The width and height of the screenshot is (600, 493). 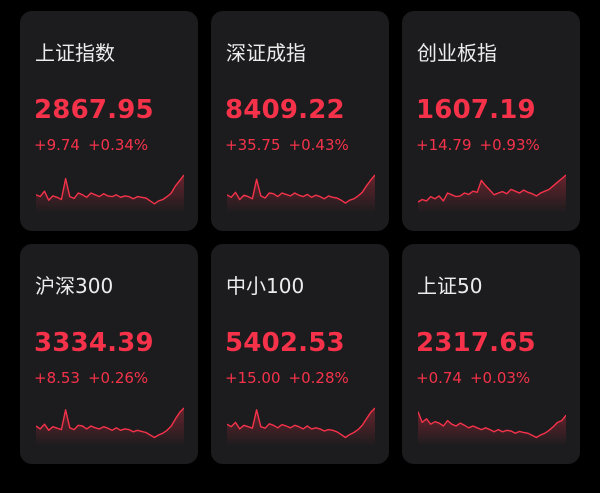 What do you see at coordinates (509, 145) in the screenshot?
I see `index-change-percent: +0.93%` at bounding box center [509, 145].